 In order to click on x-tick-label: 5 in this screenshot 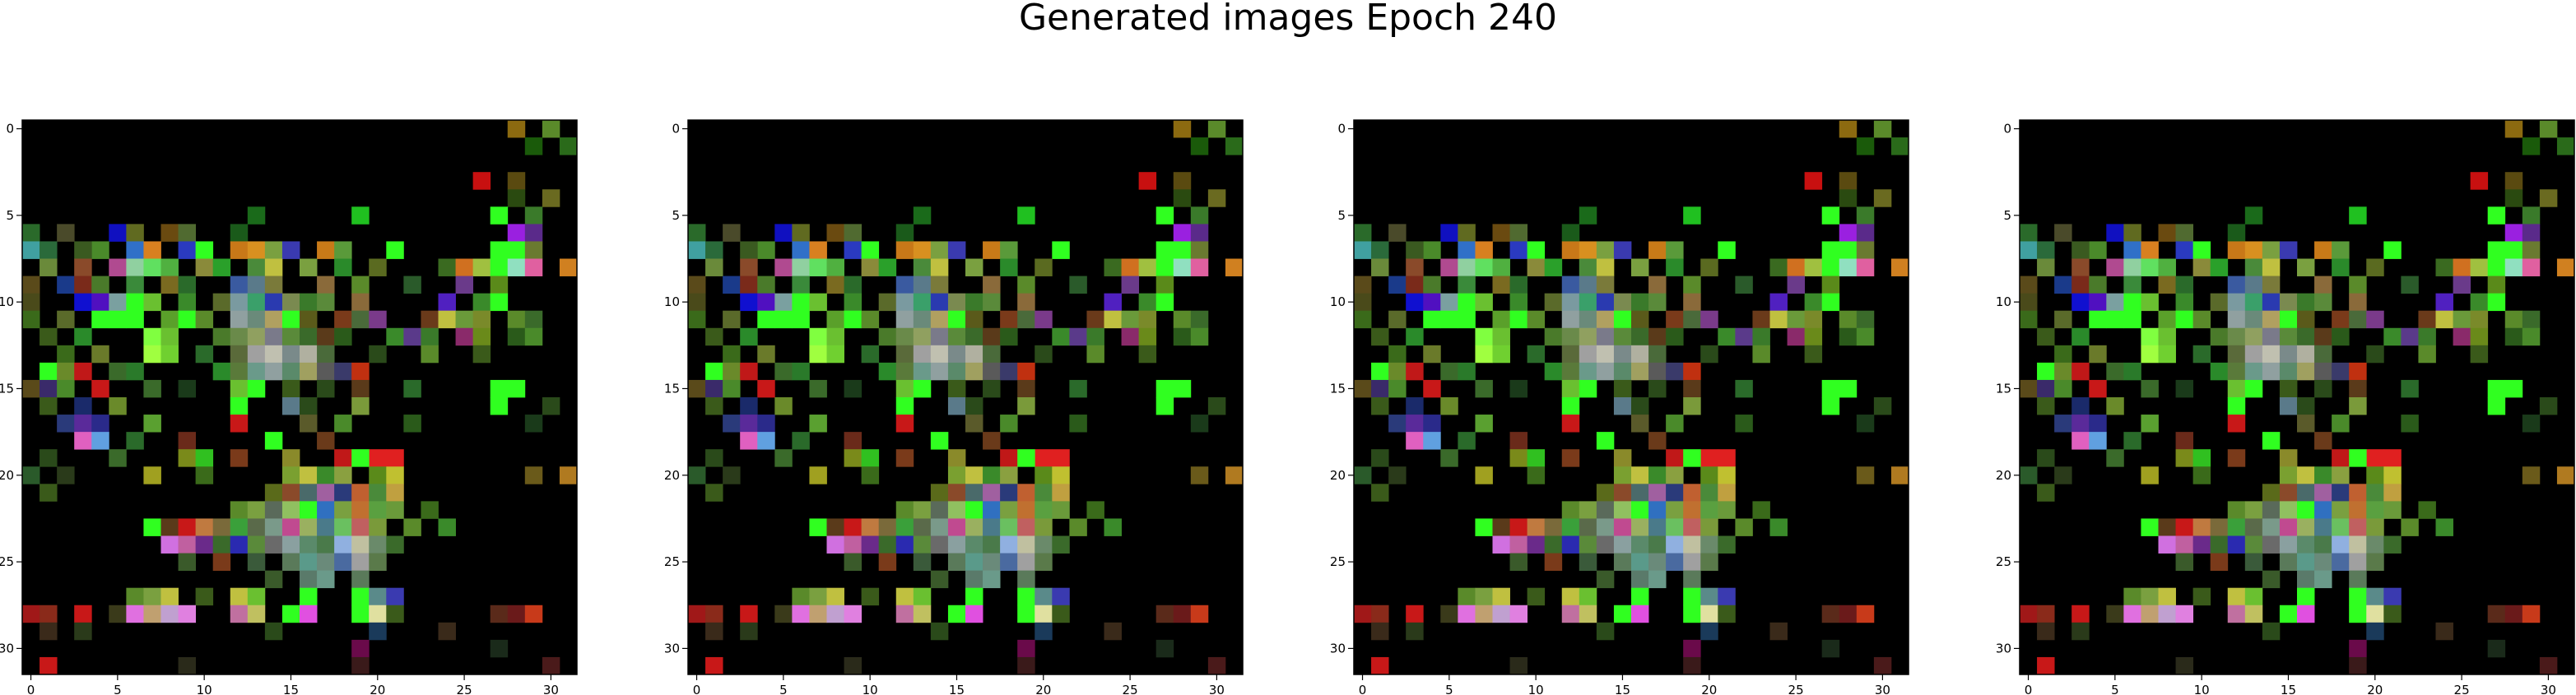, I will do `click(783, 689)`.